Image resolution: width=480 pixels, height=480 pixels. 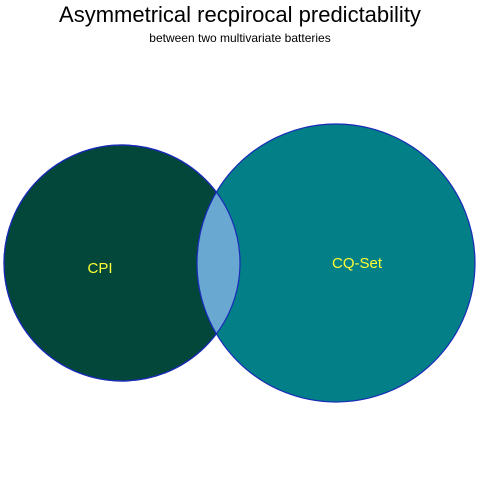 I want to click on set-label-cpi: CPI, so click(x=99, y=268).